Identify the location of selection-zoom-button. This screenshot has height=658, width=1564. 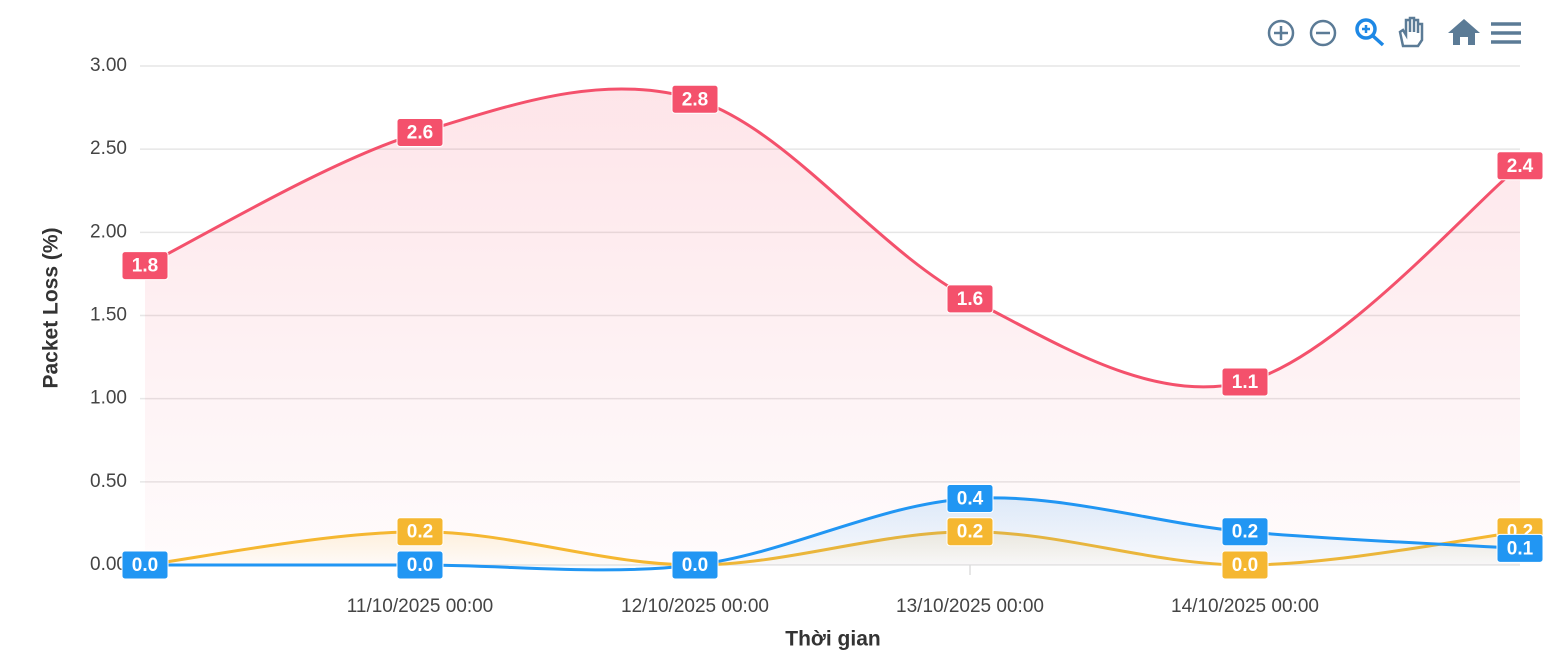
(1370, 32).